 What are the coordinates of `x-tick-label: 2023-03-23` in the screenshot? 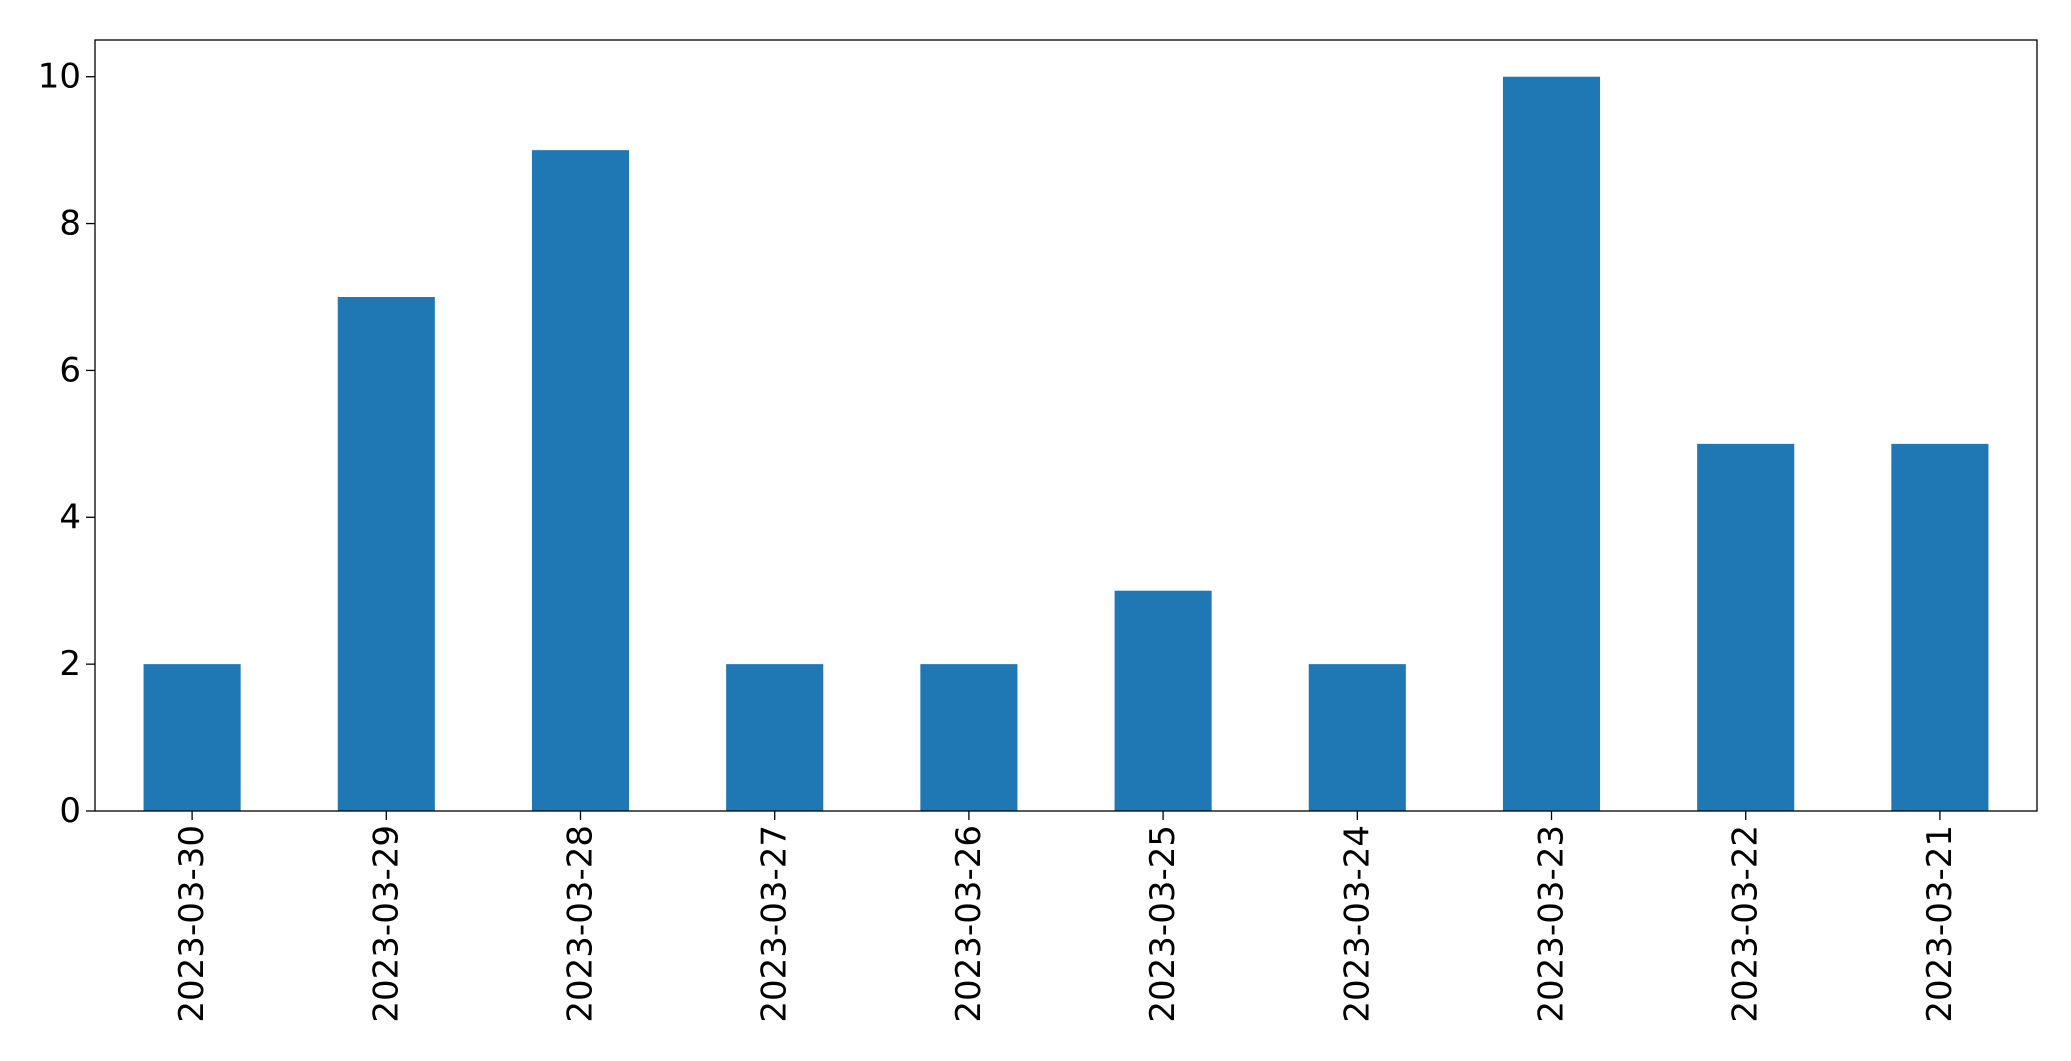 It's located at (1552, 924).